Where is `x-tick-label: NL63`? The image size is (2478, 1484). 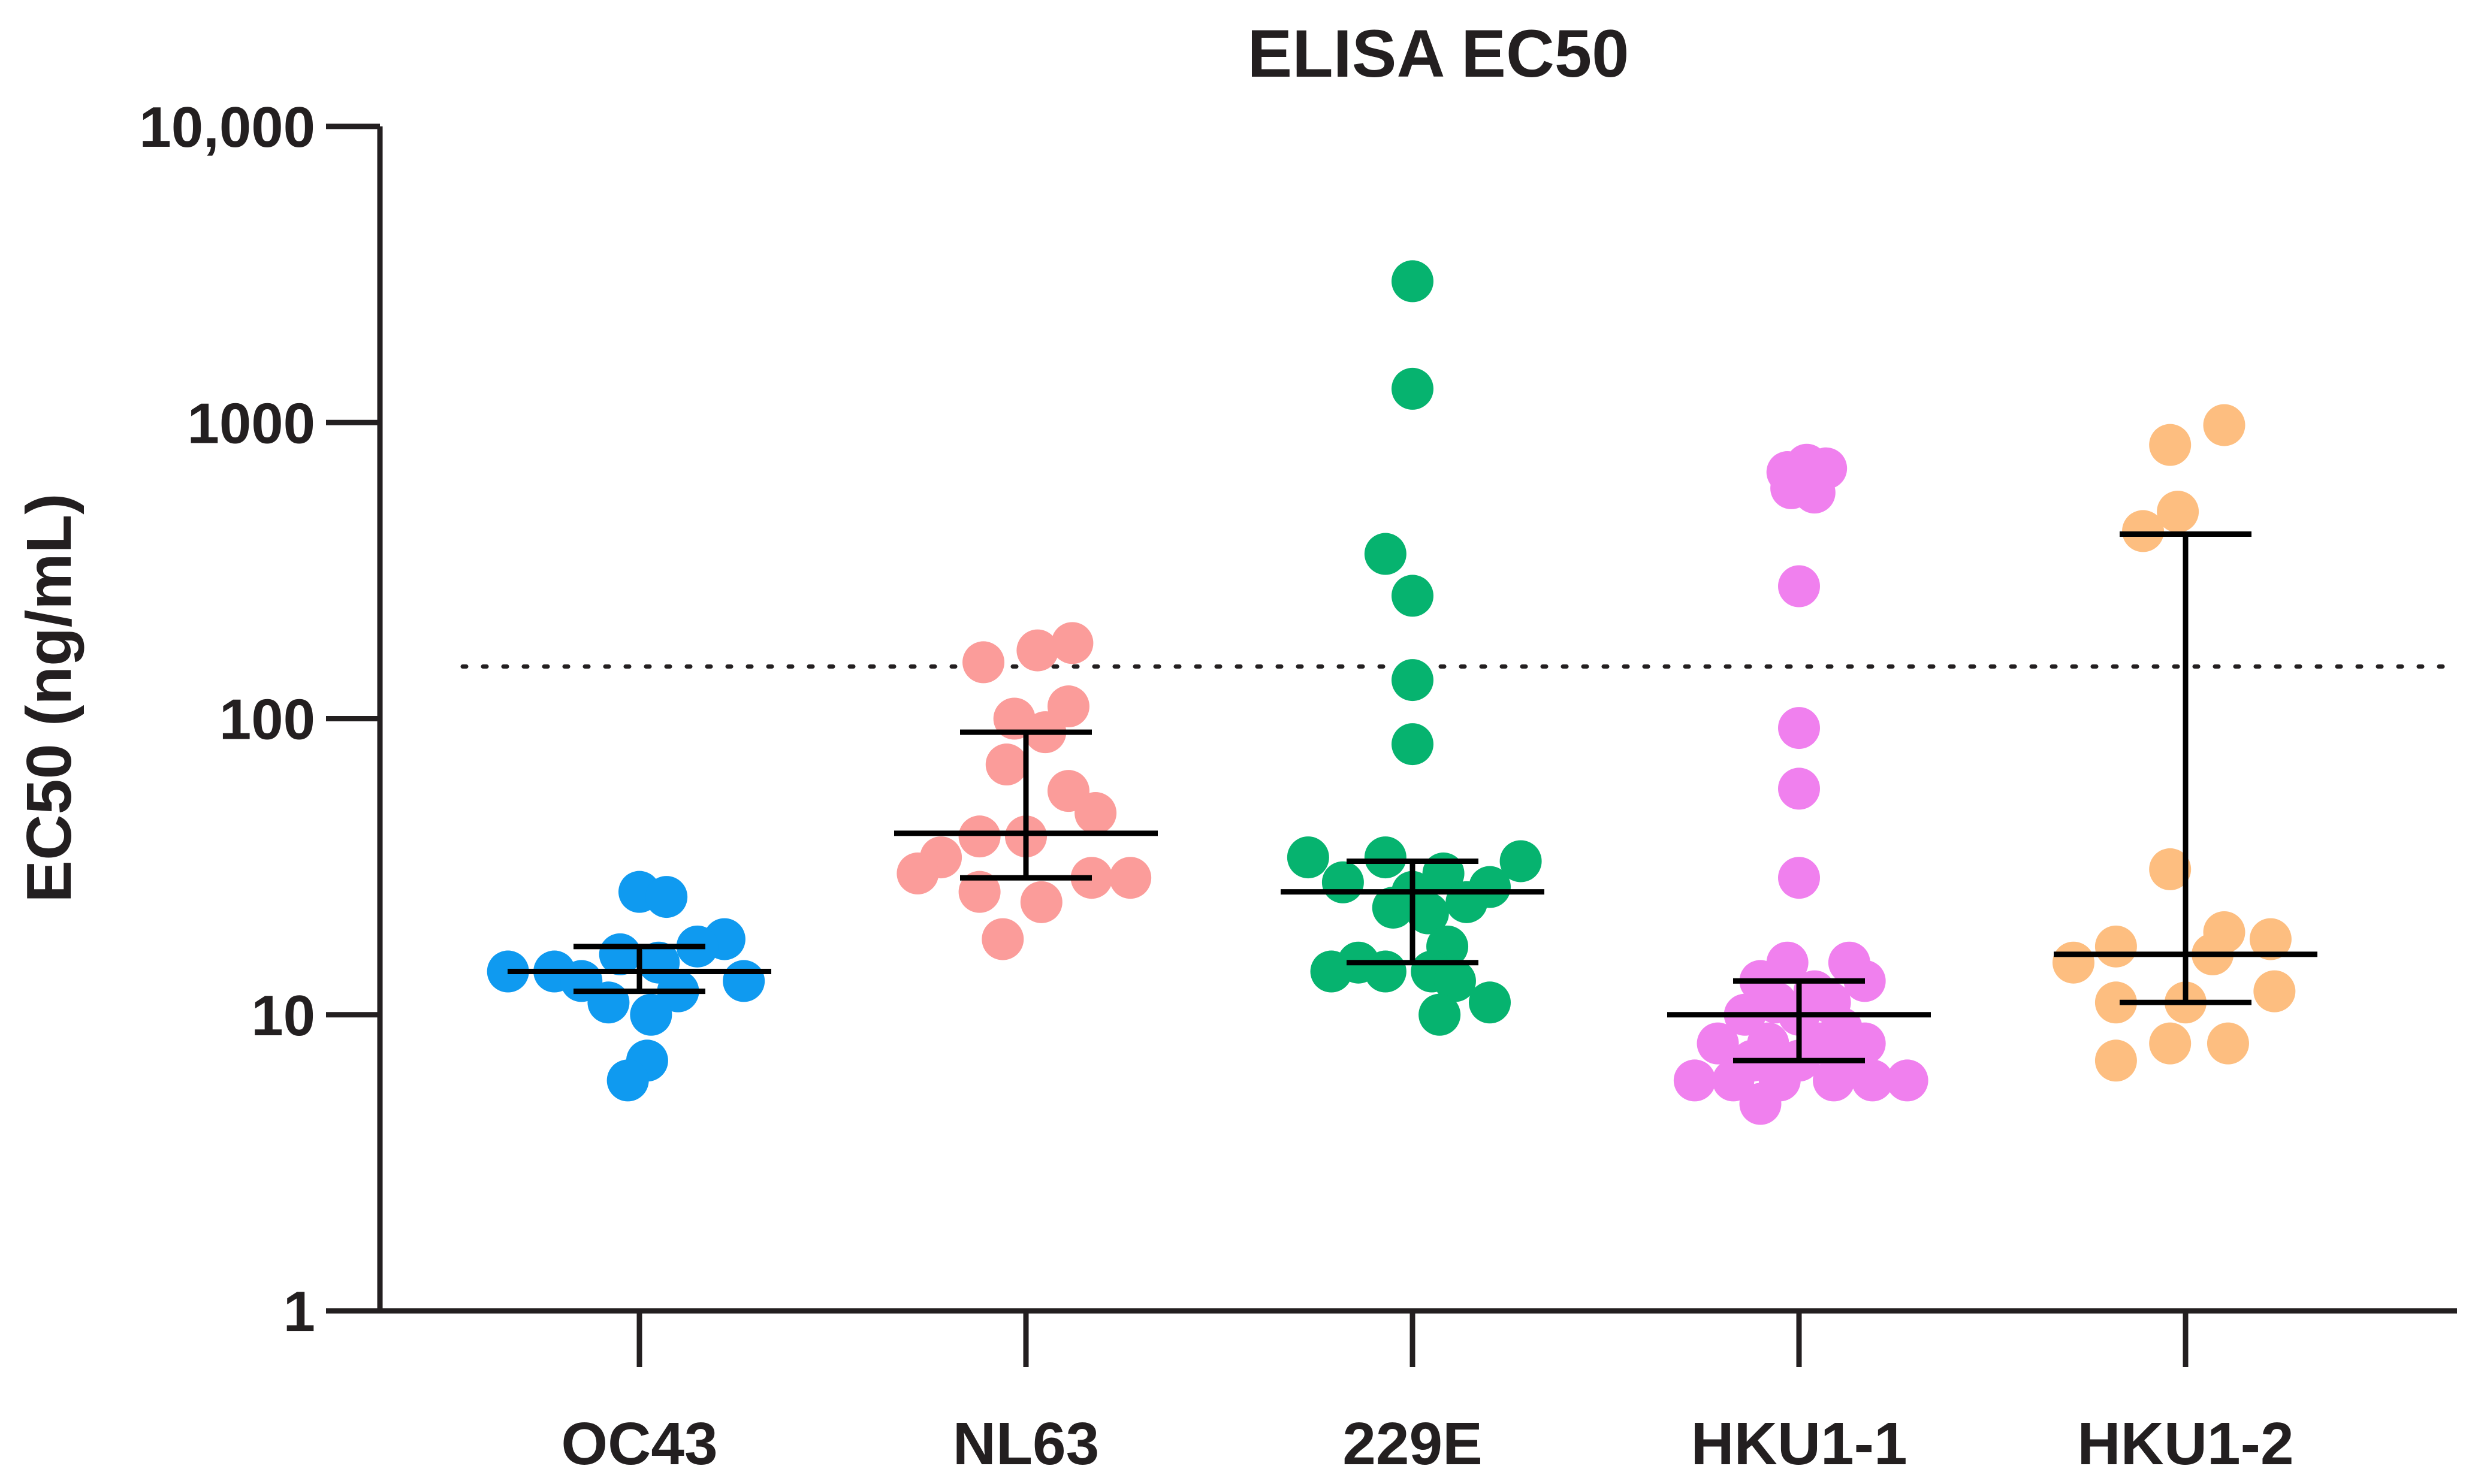
x-tick-label: NL63 is located at coordinates (1026, 1443).